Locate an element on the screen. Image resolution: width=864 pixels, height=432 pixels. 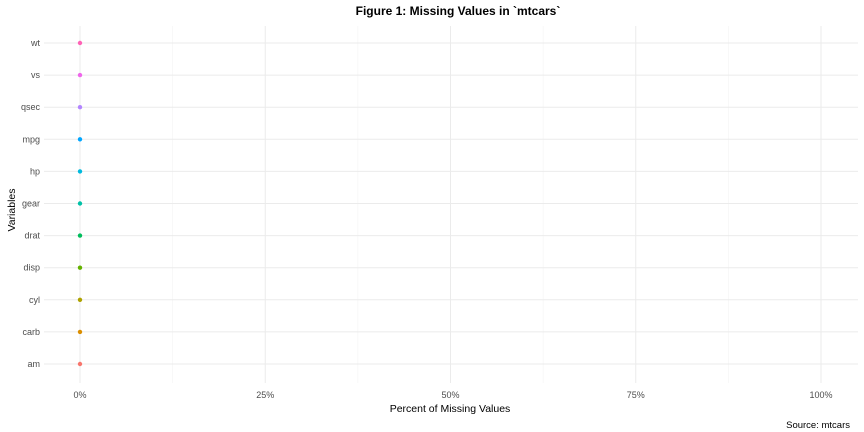
x-tick-label: 25% is located at coordinates (265, 395).